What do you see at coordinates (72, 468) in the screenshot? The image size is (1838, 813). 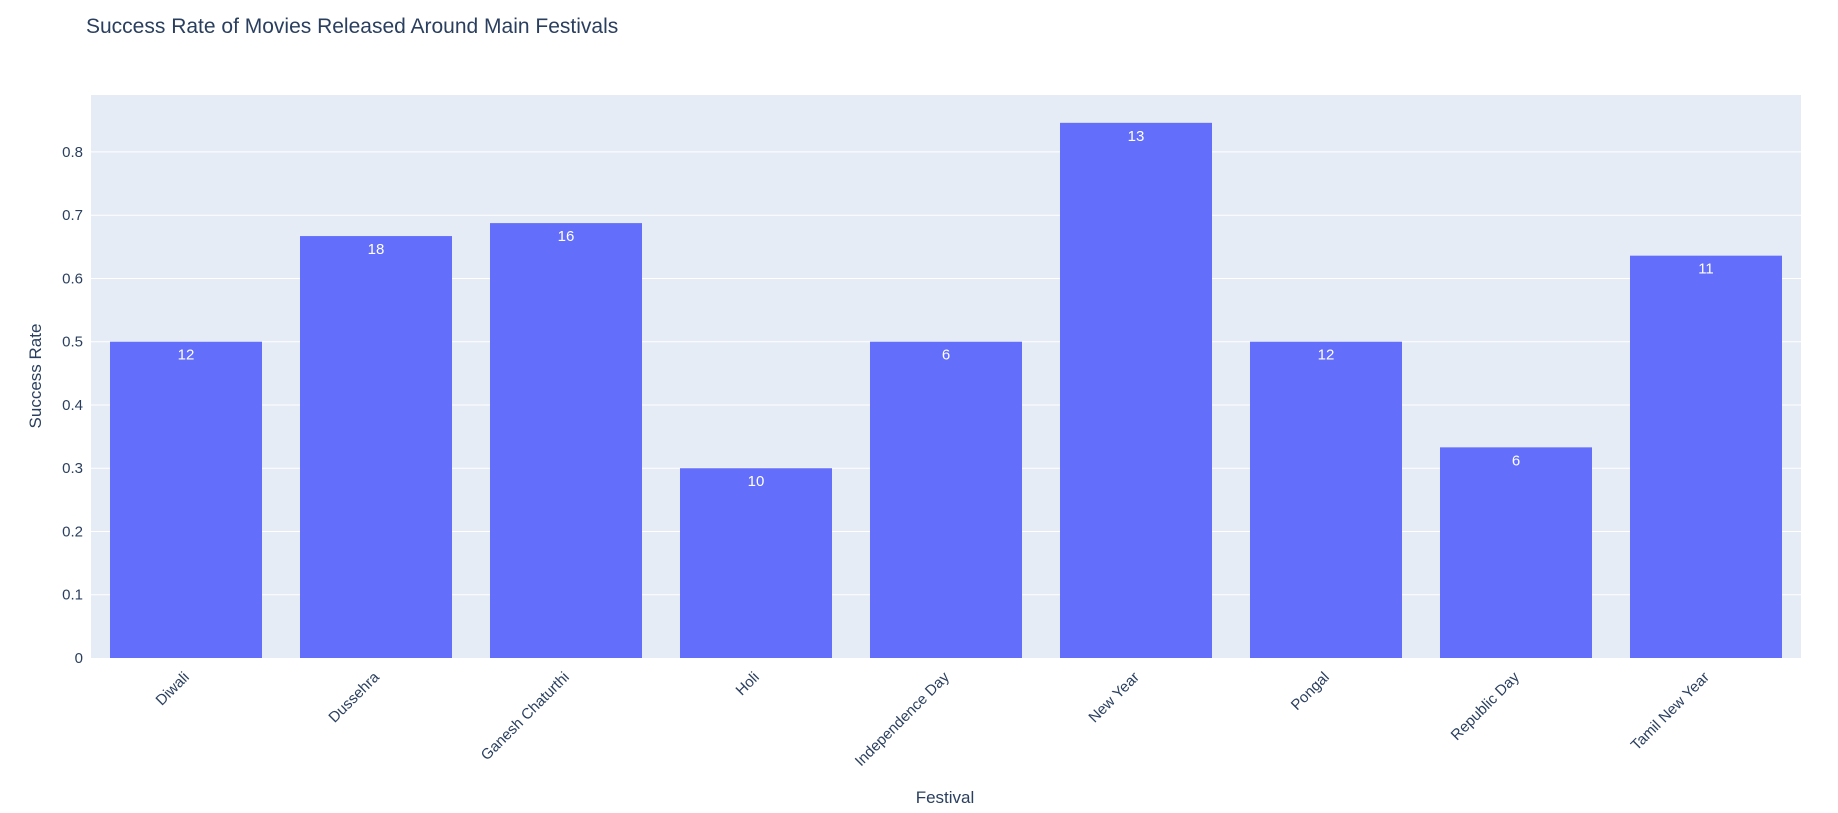 I see `y-tick-label: 0.3` at bounding box center [72, 468].